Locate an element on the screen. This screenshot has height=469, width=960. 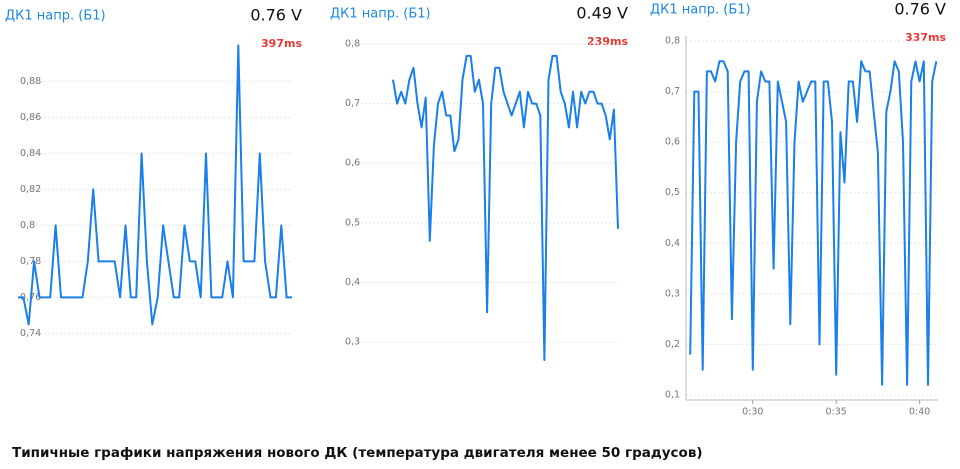
latency: 337ms is located at coordinates (925, 37).